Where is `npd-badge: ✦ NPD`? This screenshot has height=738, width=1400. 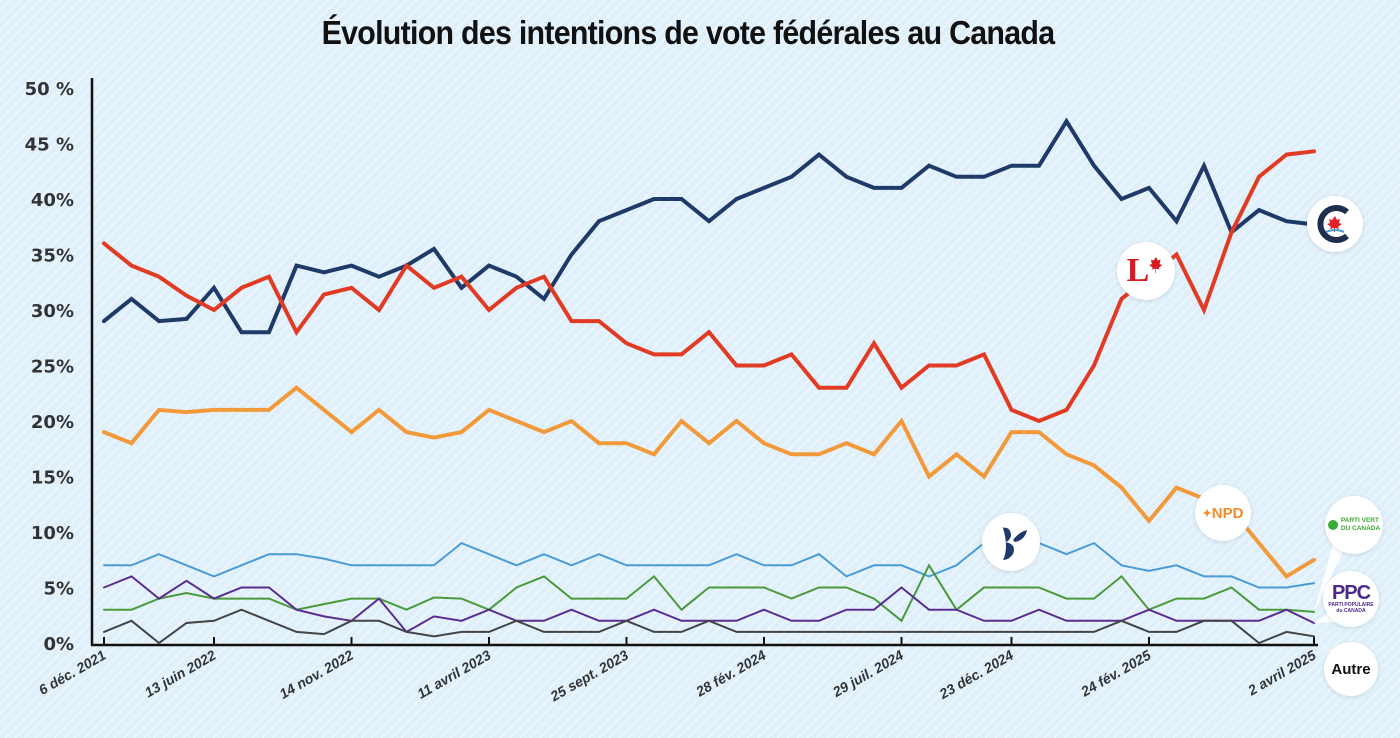 npd-badge: ✦ NPD is located at coordinates (1223, 513).